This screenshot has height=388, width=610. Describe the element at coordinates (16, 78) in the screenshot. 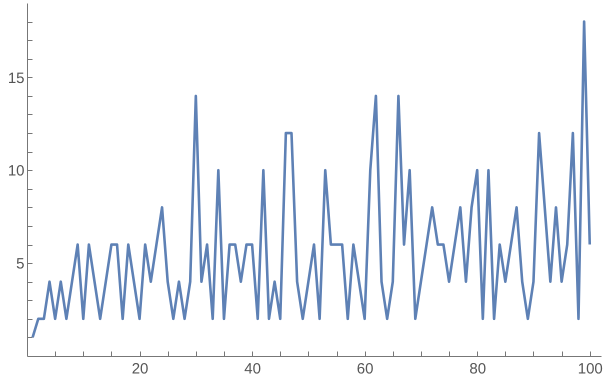

I see `y-tick-label: 15` at that location.